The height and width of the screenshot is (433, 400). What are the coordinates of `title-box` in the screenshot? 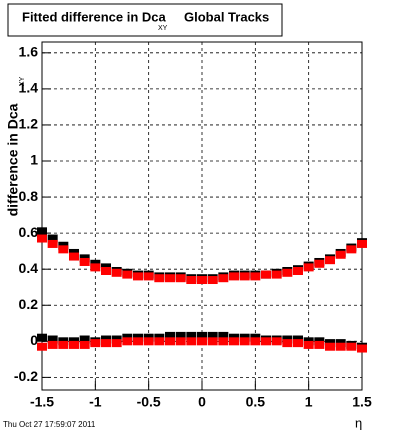 It's located at (145, 20).